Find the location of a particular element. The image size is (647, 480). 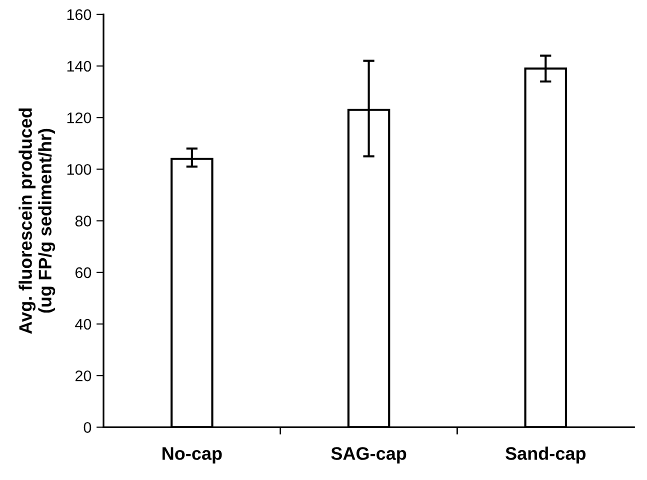

y-tick-label: 40 is located at coordinates (83, 324).